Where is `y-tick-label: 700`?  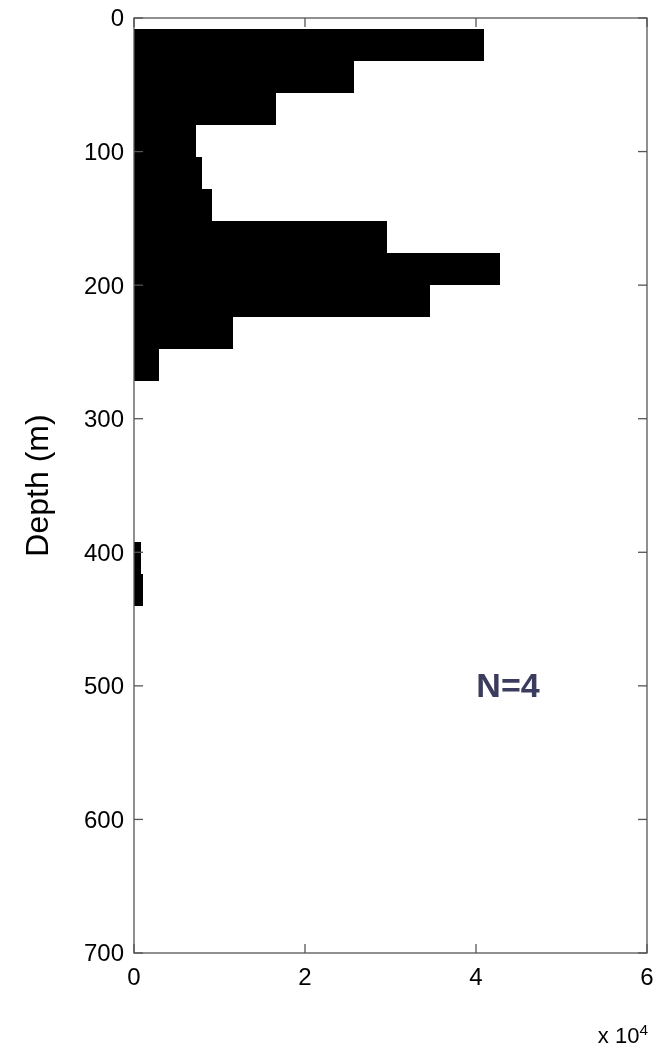
y-tick-label: 700 is located at coordinates (103, 953).